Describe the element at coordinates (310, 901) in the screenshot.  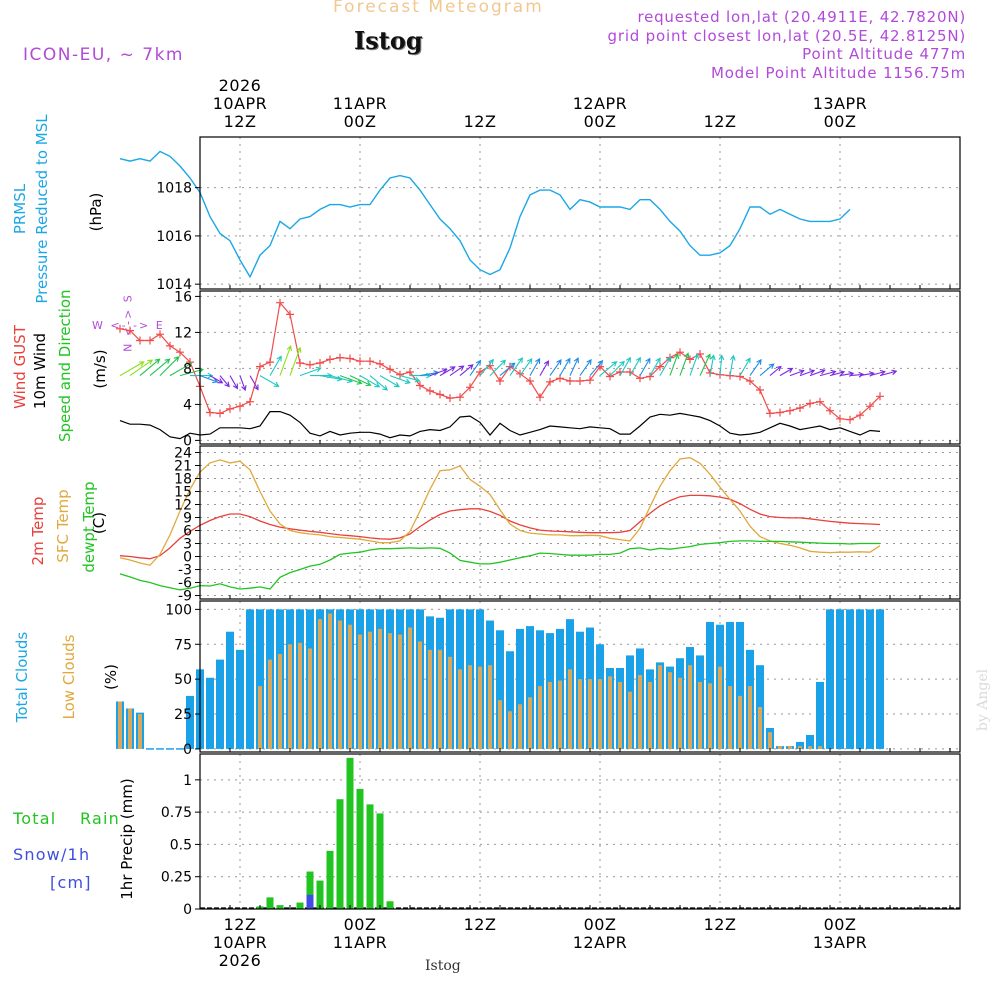
I see `snow-bar` at that location.